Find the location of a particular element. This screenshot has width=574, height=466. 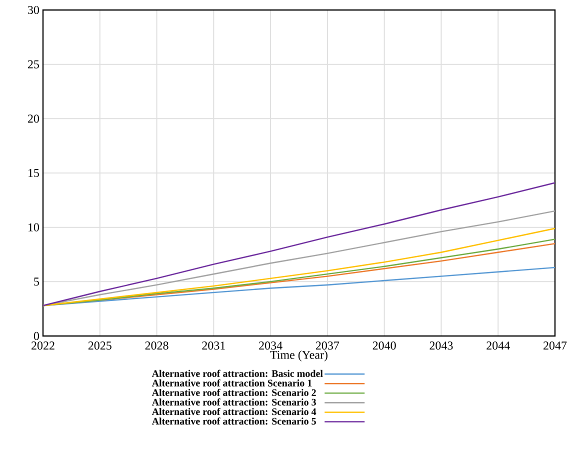

legend-label: Alternative roof attraction: Scenario 5 is located at coordinates (234, 421).